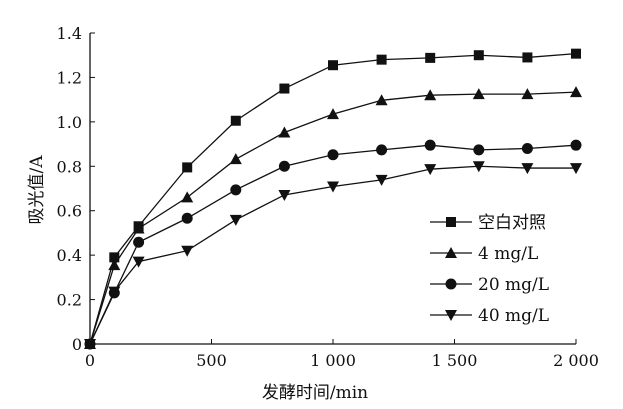 The image size is (623, 409). Describe the element at coordinates (513, 285) in the screenshot. I see `legend-label: 20 mg/L` at that location.